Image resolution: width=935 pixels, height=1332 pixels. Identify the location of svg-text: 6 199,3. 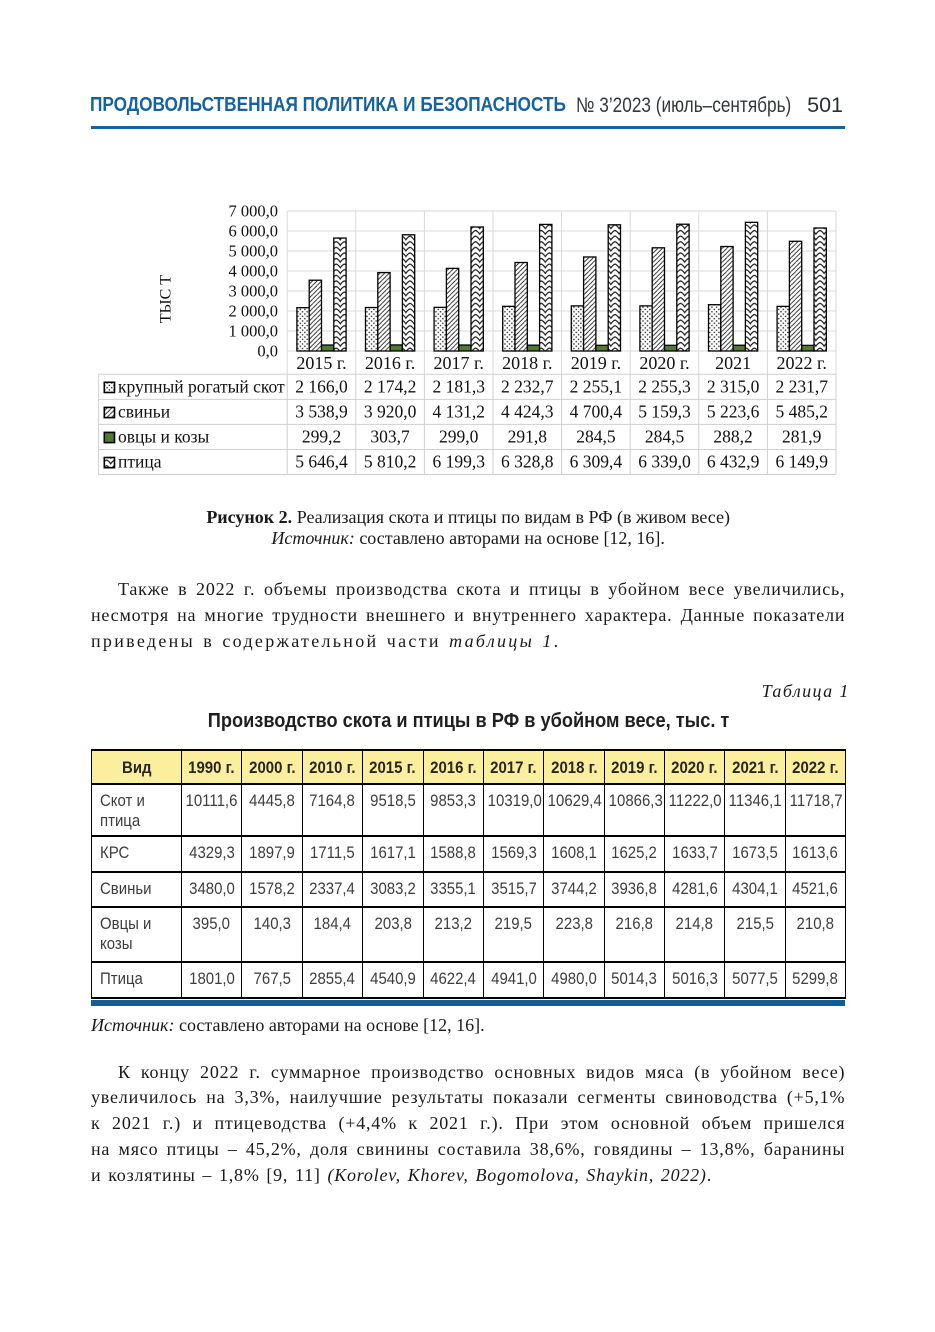
(458, 462).